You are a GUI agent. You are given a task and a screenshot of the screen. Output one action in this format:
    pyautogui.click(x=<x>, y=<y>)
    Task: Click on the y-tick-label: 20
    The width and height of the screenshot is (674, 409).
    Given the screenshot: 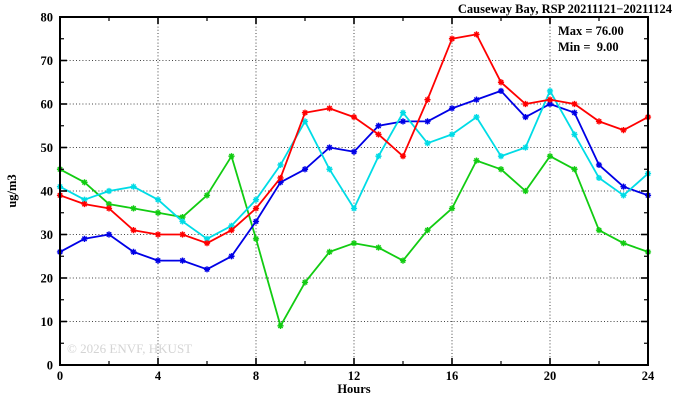 What is the action you would take?
    pyautogui.click(x=47, y=279)
    